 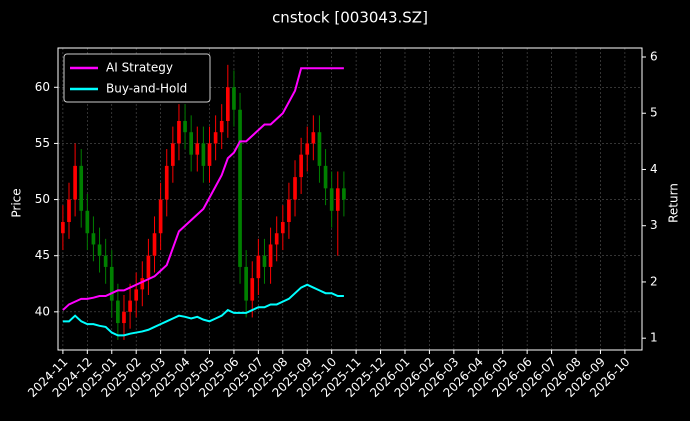 I want to click on y-tick-label: 60, so click(x=42, y=87).